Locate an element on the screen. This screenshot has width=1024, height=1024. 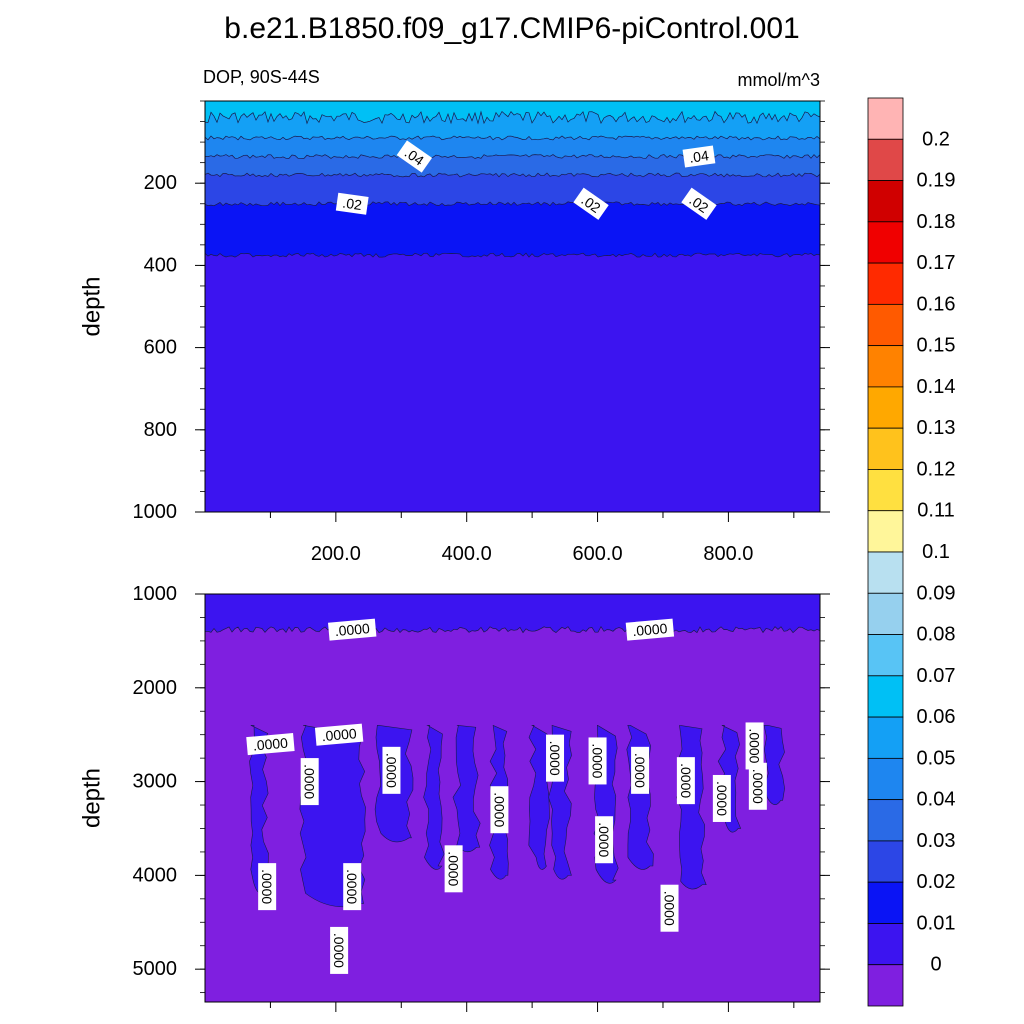
colorbar-label: 0.02 is located at coordinates (936, 882).